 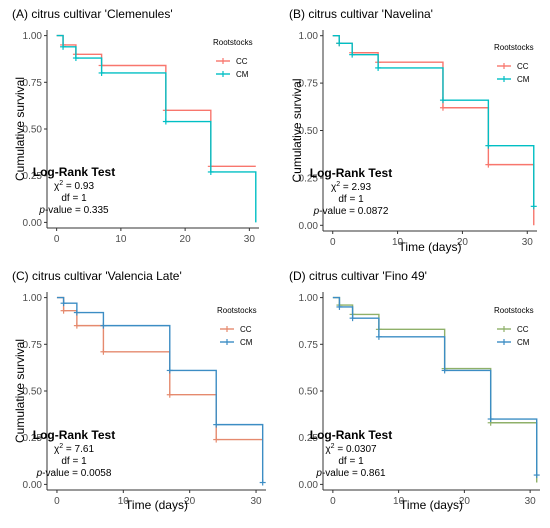 What do you see at coordinates (73, 210) in the screenshot?
I see `test-p-value: p-value = 0.335` at bounding box center [73, 210].